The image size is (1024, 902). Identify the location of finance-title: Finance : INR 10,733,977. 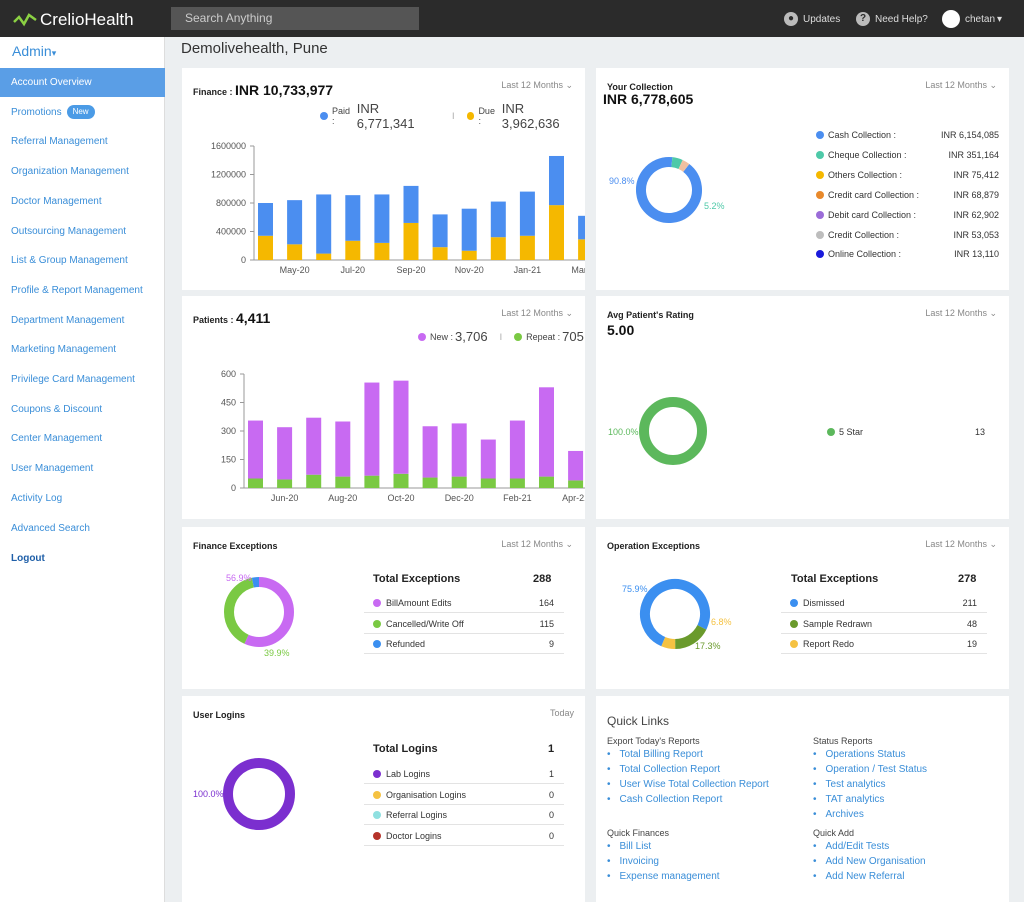
(263, 90).